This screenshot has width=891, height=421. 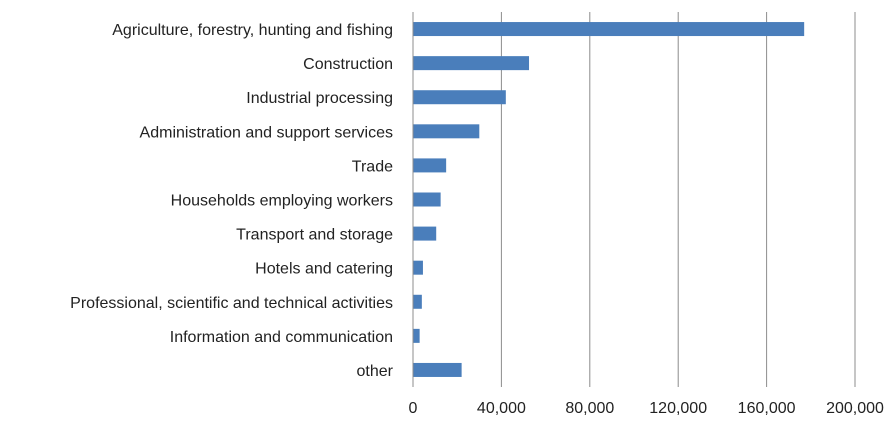 I want to click on category-label: Administration and support services, so click(x=266, y=132).